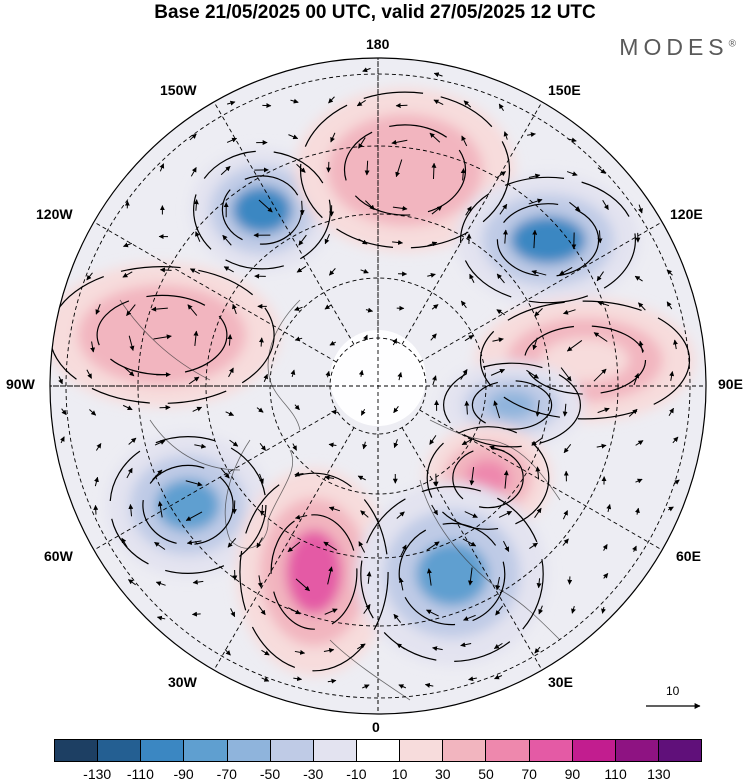  What do you see at coordinates (270, 774) in the screenshot?
I see `colorbar-tick-label: -50` at bounding box center [270, 774].